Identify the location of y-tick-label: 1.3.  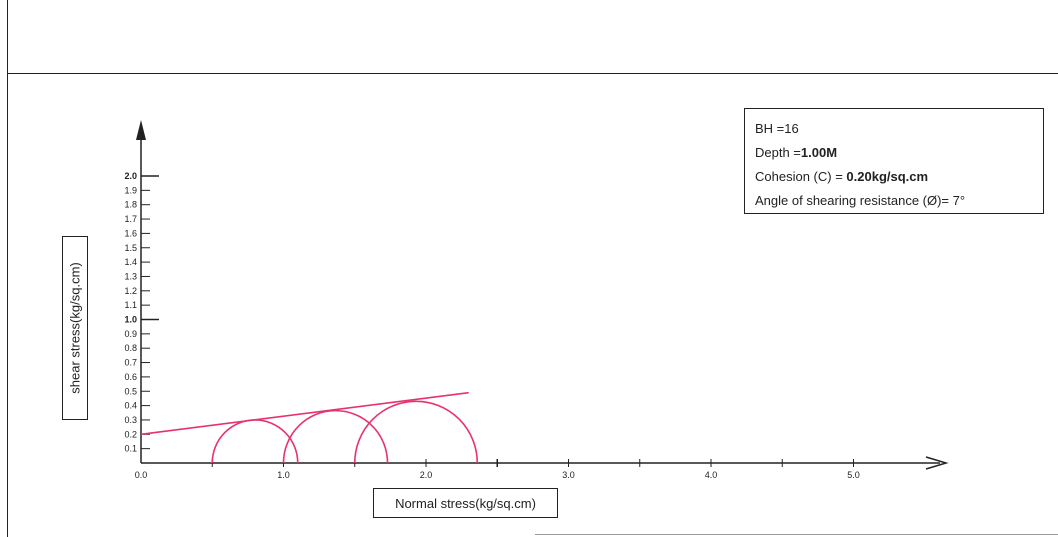
(130, 276).